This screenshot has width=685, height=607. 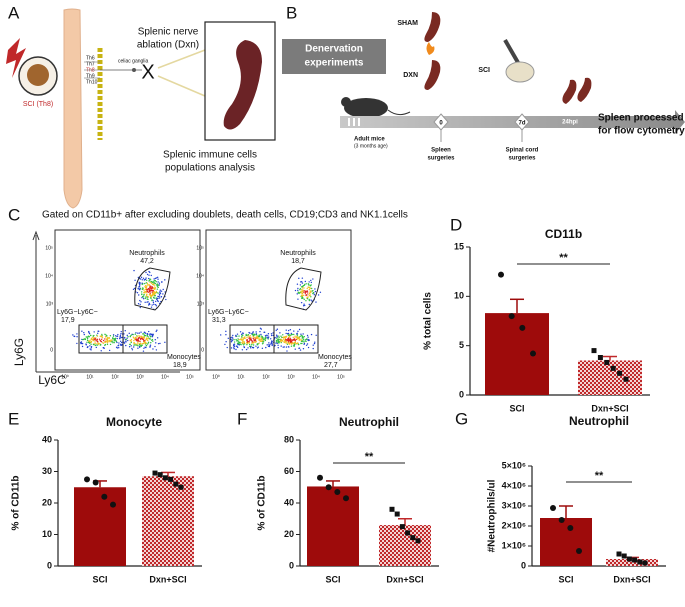 I want to click on gate-label: Neutrophils, so click(x=298, y=253).